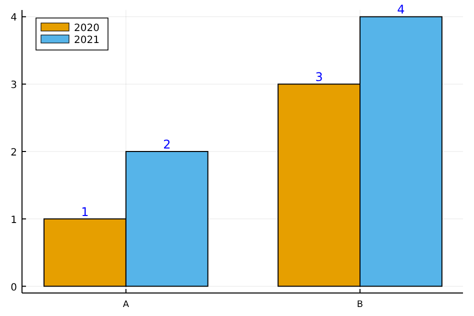 This screenshot has width=474, height=316. I want to click on y-tick-label: 2, so click(13, 153).